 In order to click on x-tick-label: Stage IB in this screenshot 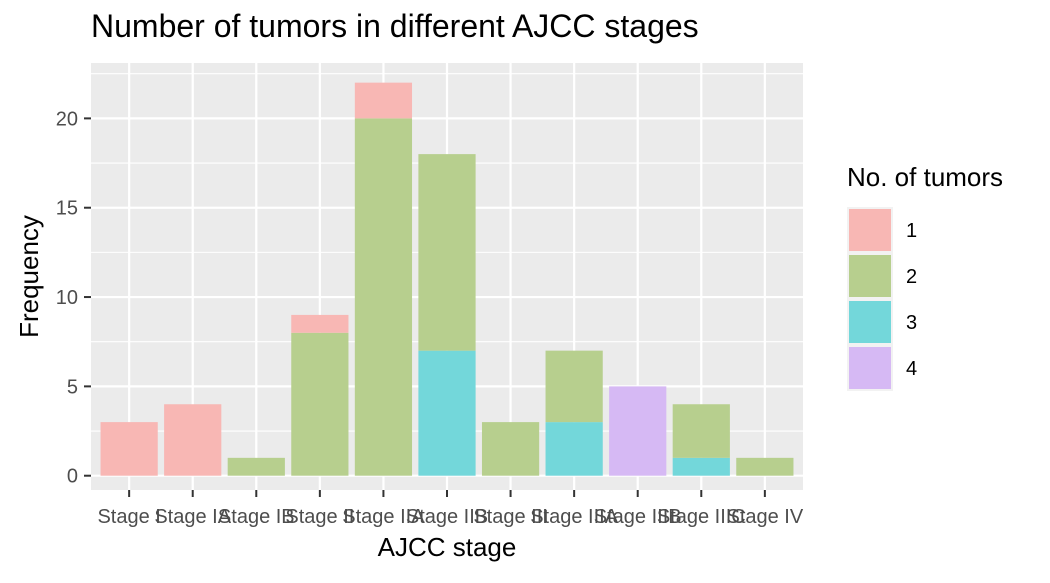, I will do `click(256, 517)`.